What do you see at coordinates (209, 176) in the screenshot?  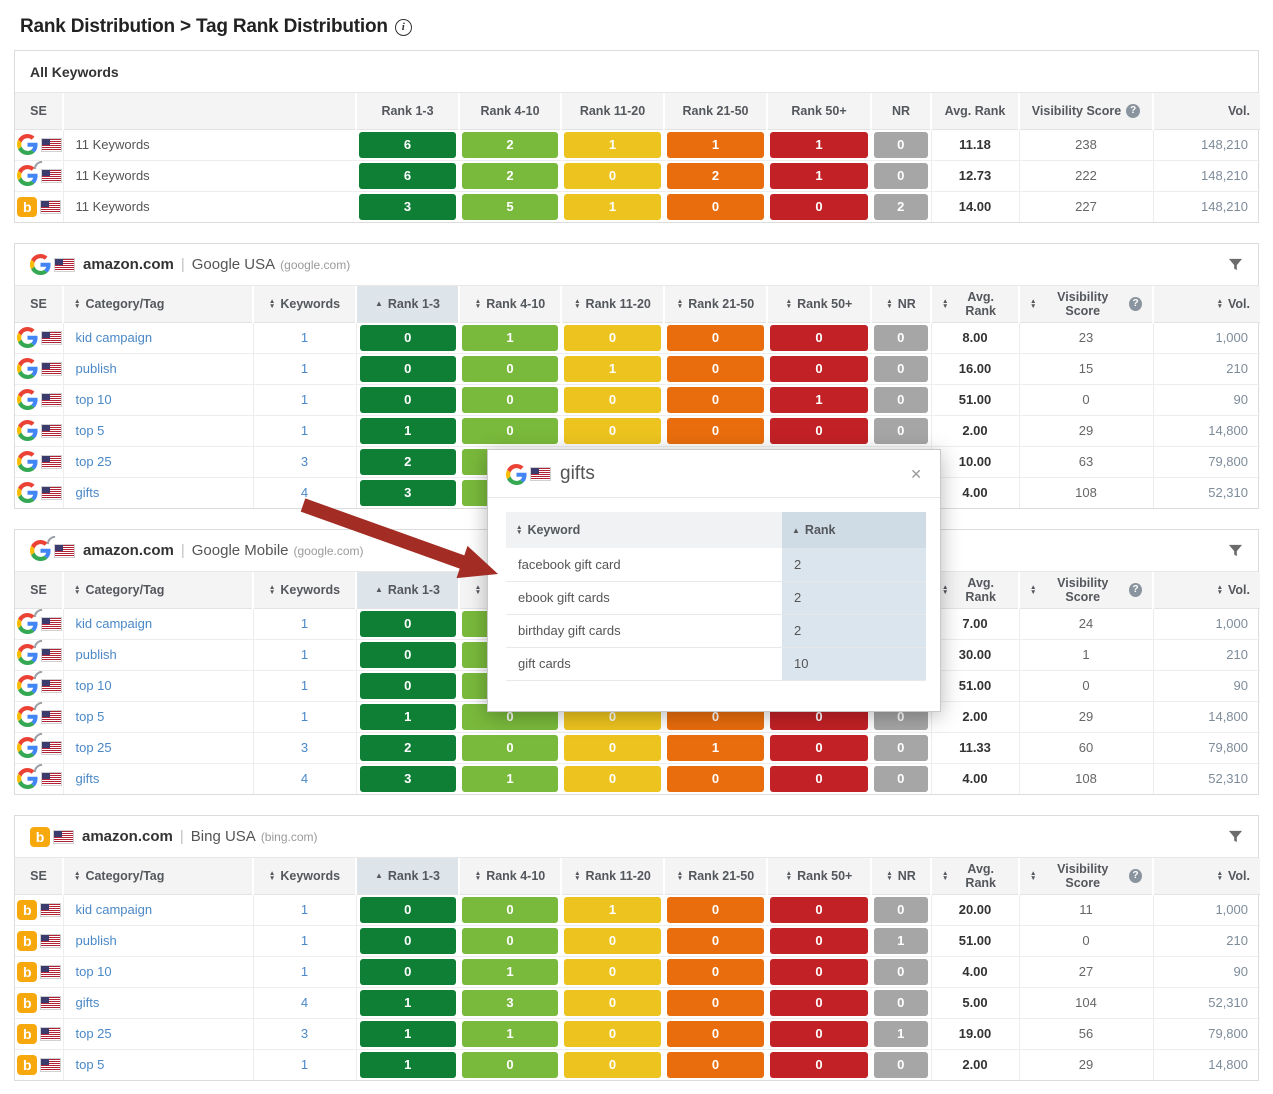 I see `keywords-count-label: 11 Keywords` at bounding box center [209, 176].